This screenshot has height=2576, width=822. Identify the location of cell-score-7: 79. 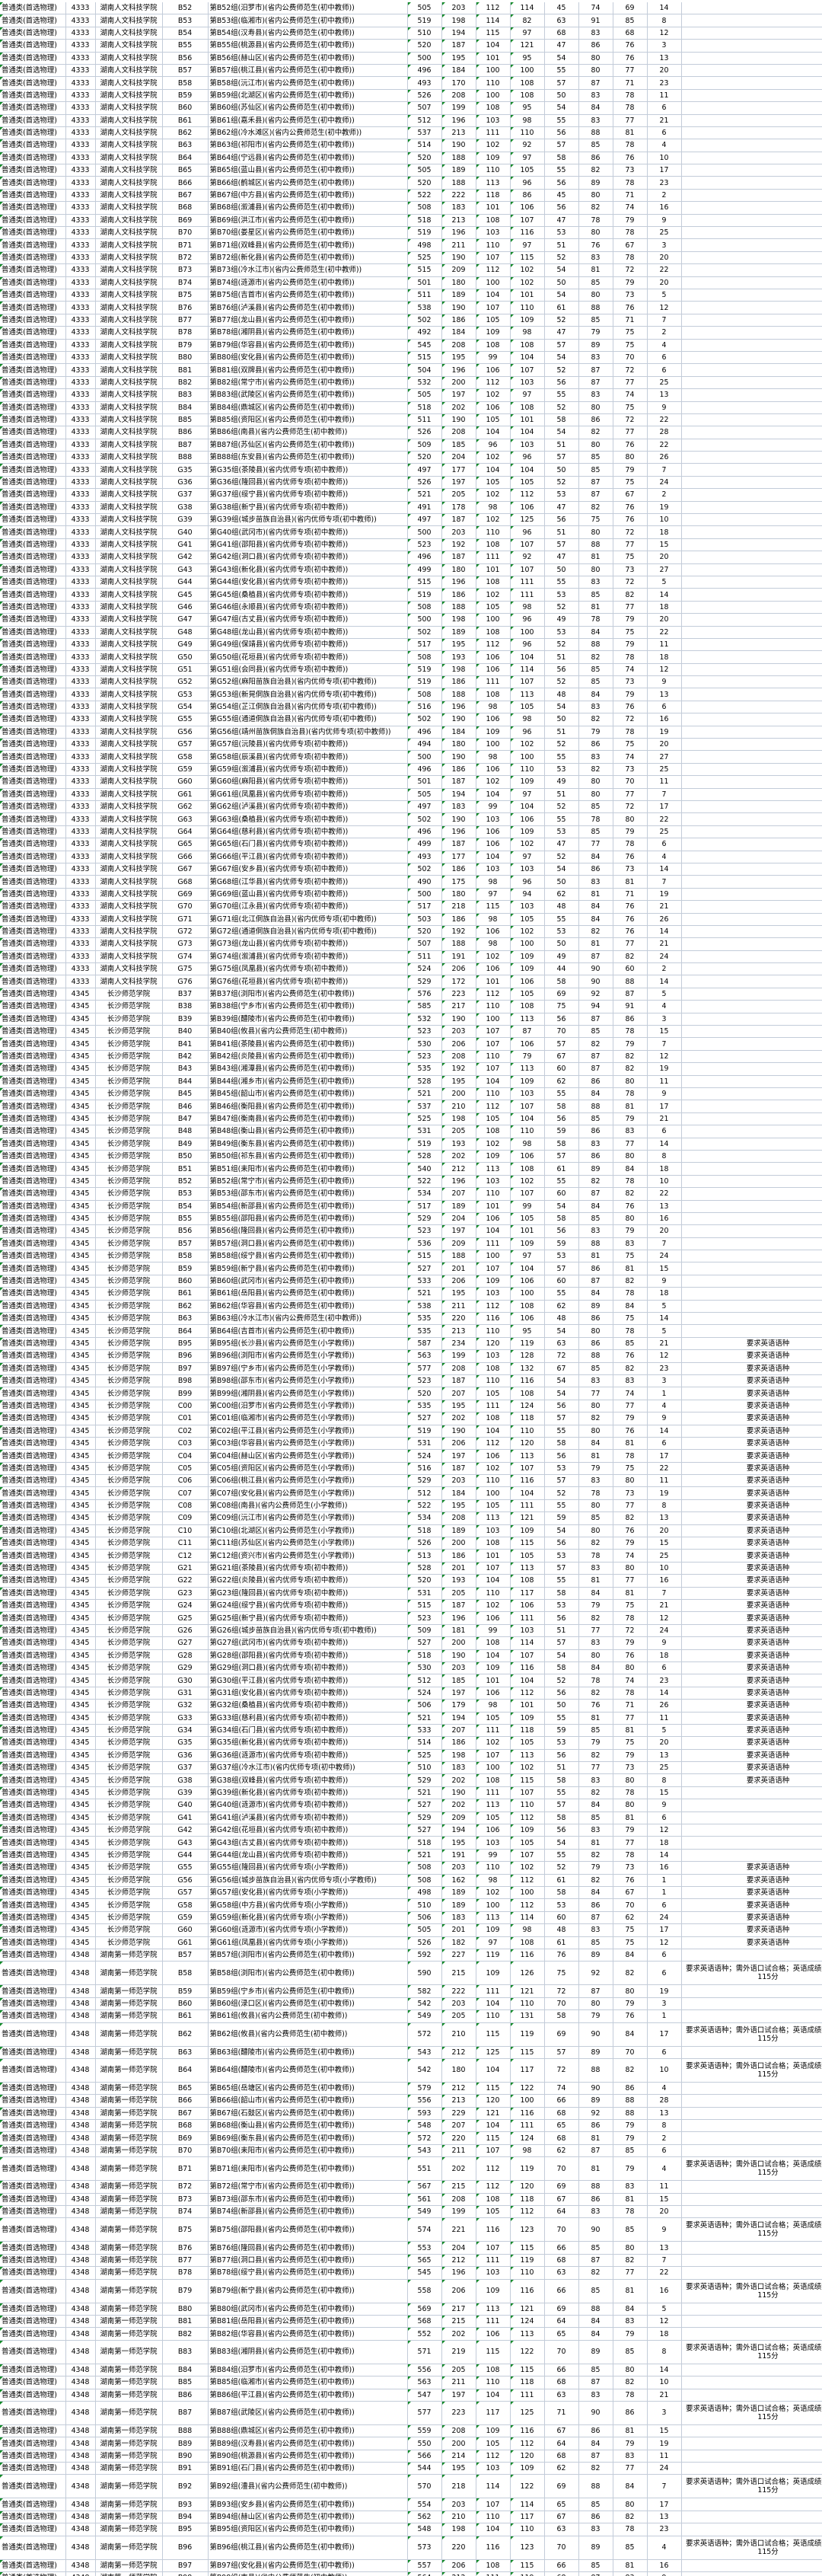
(630, 221).